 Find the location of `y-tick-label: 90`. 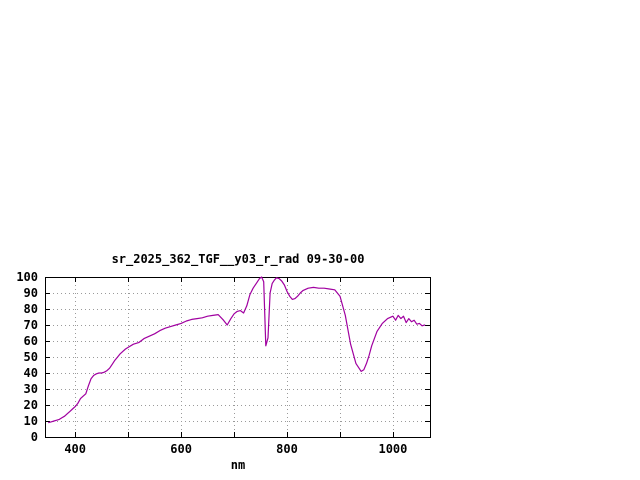

y-tick-label: 90 is located at coordinates (31, 293).